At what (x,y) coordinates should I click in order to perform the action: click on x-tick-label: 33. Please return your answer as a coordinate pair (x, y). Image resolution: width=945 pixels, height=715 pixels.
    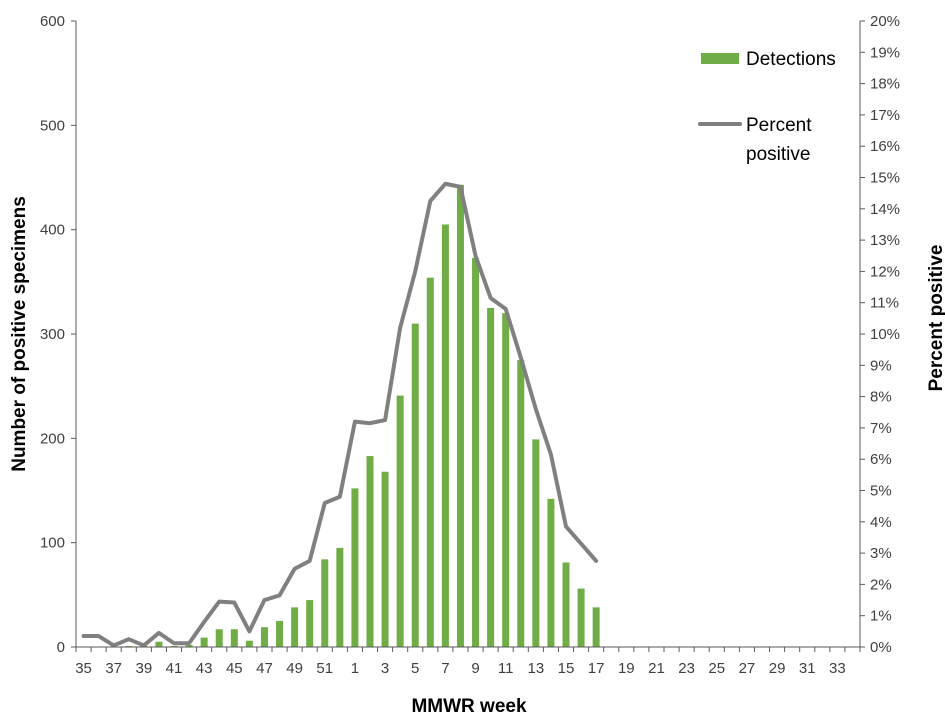
    Looking at the image, I should click on (837, 668).